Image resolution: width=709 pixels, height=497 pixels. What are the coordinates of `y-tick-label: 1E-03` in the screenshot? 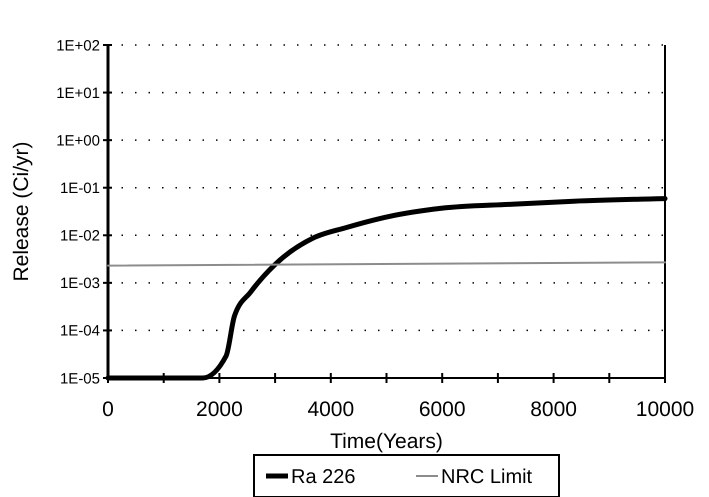 It's located at (80, 283).